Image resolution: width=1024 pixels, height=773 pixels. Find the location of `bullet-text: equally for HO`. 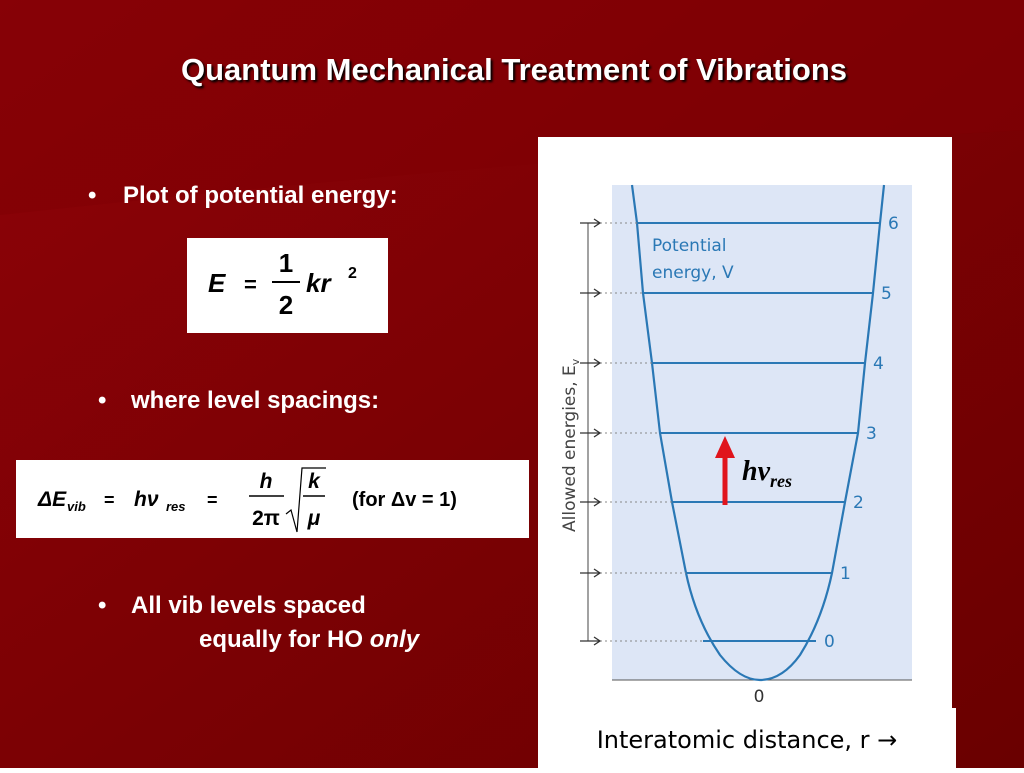

bullet-text: equally for HO is located at coordinates (281, 639).